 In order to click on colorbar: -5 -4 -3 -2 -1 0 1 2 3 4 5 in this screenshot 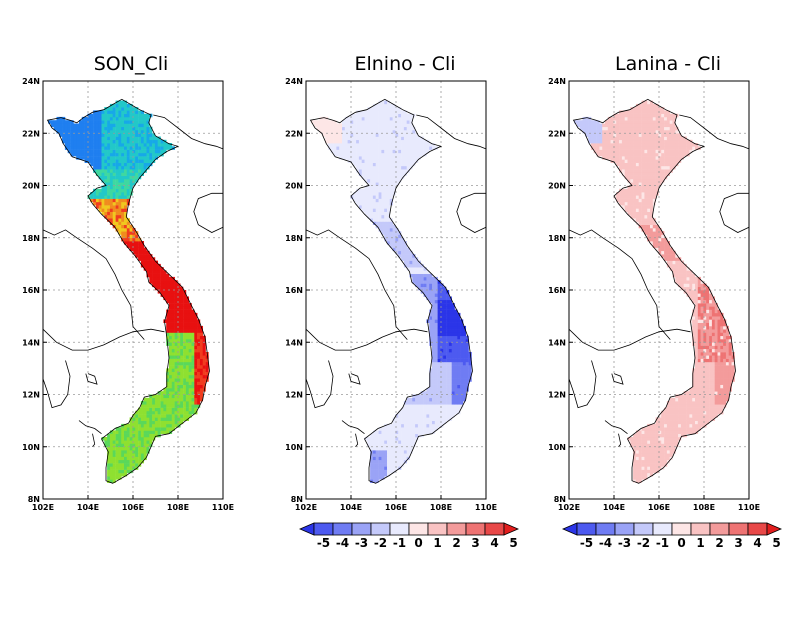, I will do `click(409, 536)`.